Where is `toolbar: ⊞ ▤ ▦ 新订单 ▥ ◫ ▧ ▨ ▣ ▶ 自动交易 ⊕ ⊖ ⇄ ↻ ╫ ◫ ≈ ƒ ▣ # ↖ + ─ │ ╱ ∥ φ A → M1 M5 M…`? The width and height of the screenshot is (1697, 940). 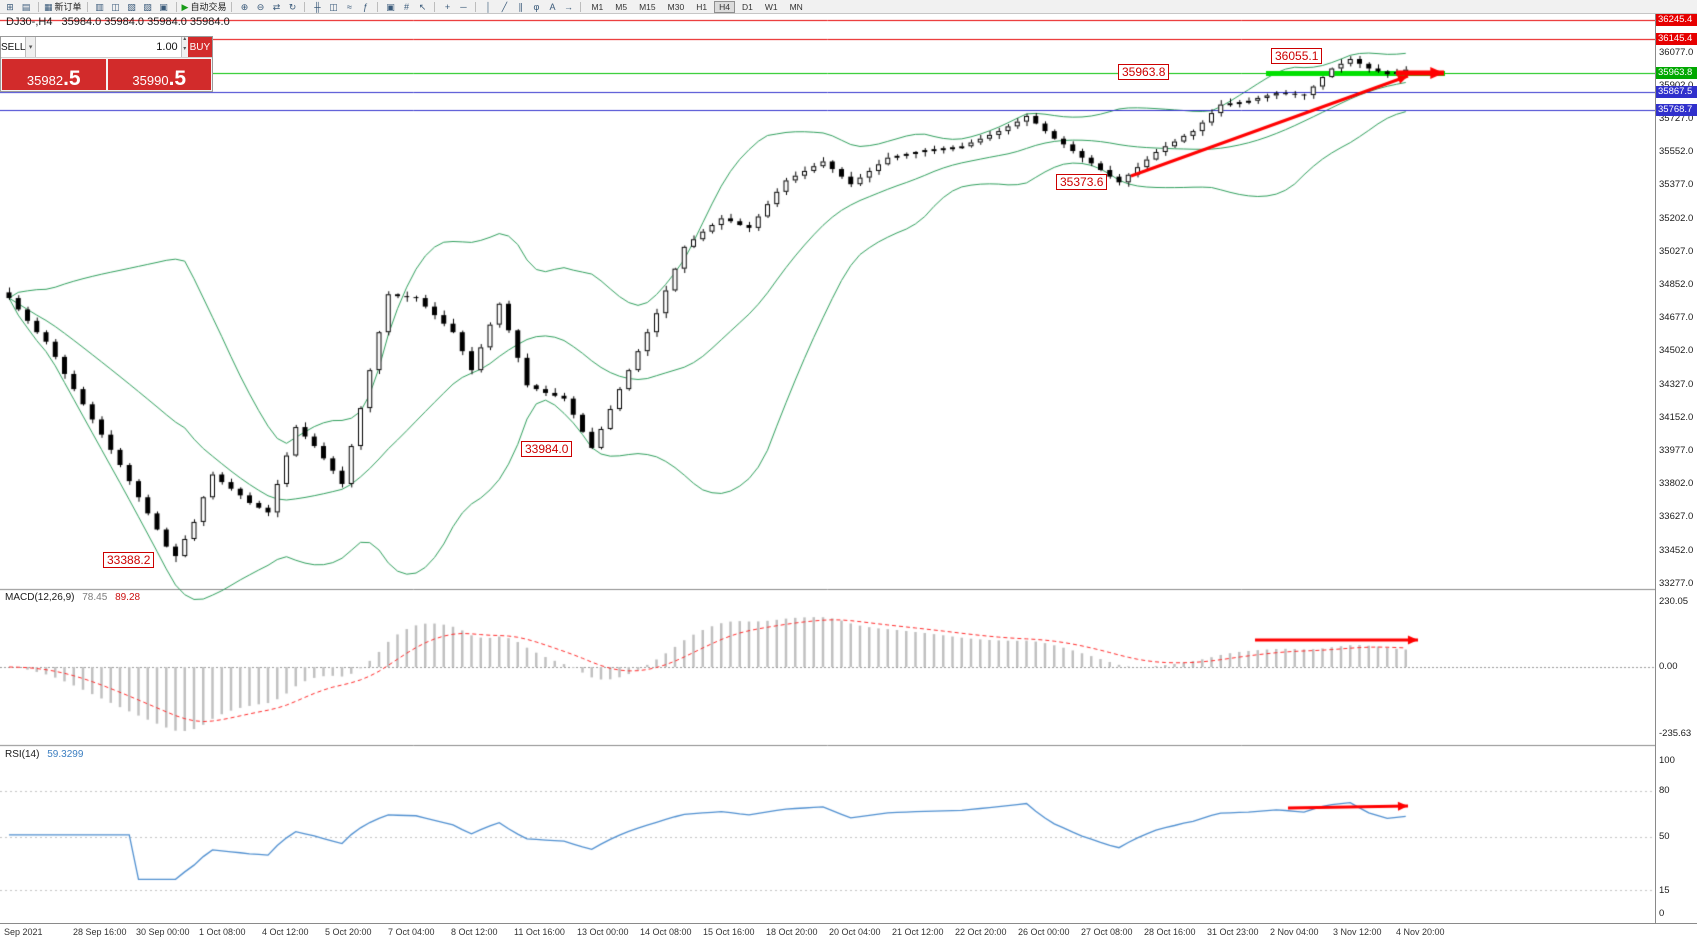
toolbar: ⊞ ▤ ▦ 新订单 ▥ ◫ ▧ ▨ ▣ ▶ 自动交易 ⊕ ⊖ ⇄ ↻ ╫ ◫ ≈ ƒ ▣ # ↖ + ─ │ ╱ ∥ φ A → M1 M5 M… is located at coordinates (848, 7).